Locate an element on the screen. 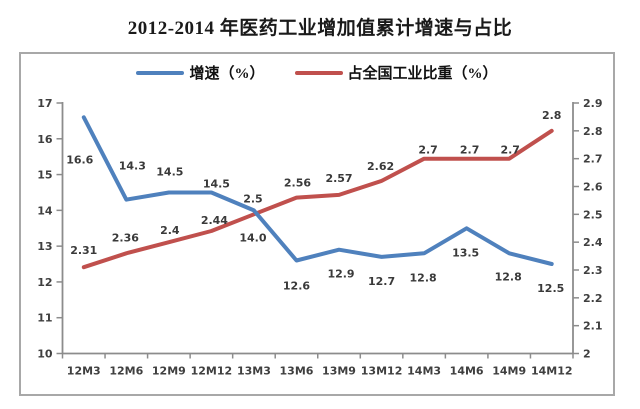 This screenshot has height=409, width=640. growth-data-label: 12.6 is located at coordinates (296, 285).